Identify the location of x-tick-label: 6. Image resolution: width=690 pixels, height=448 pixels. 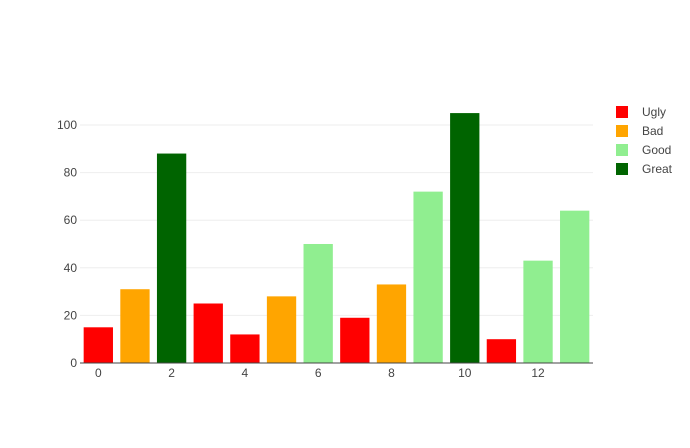
(318, 373).